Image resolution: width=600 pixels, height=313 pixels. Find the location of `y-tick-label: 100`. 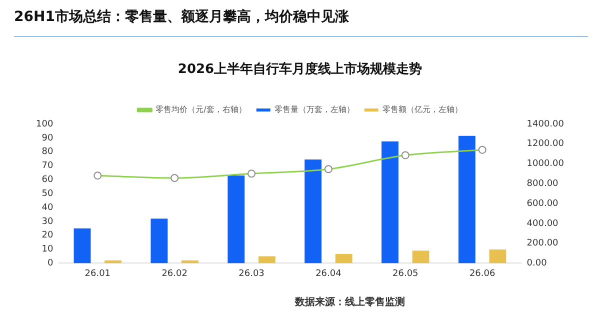

y-tick-label: 100 is located at coordinates (45, 124).